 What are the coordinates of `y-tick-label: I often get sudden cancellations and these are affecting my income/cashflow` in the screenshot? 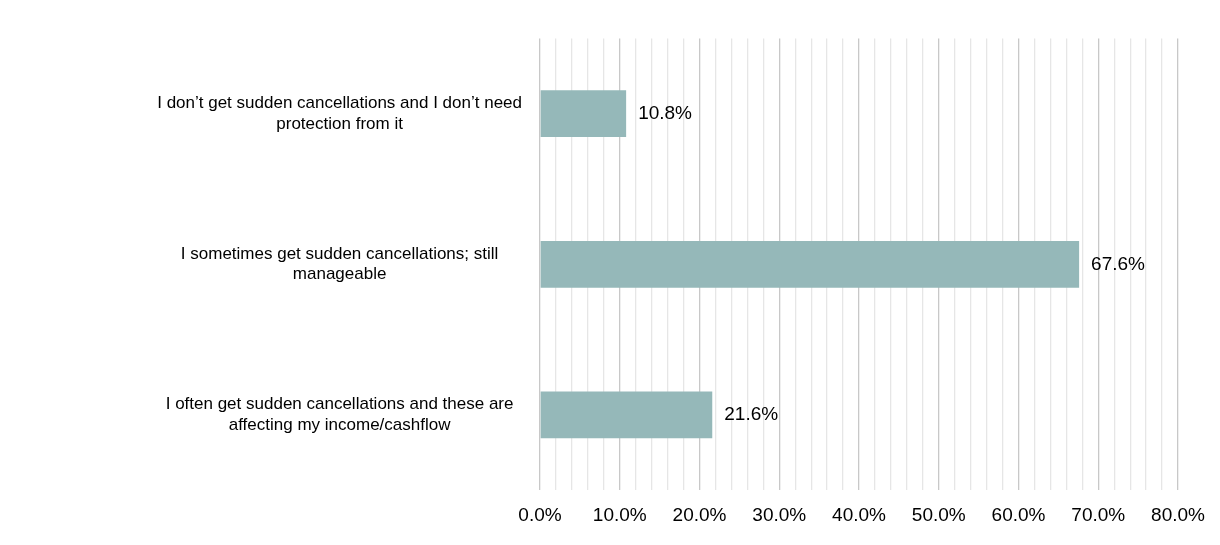 It's located at (339, 414).